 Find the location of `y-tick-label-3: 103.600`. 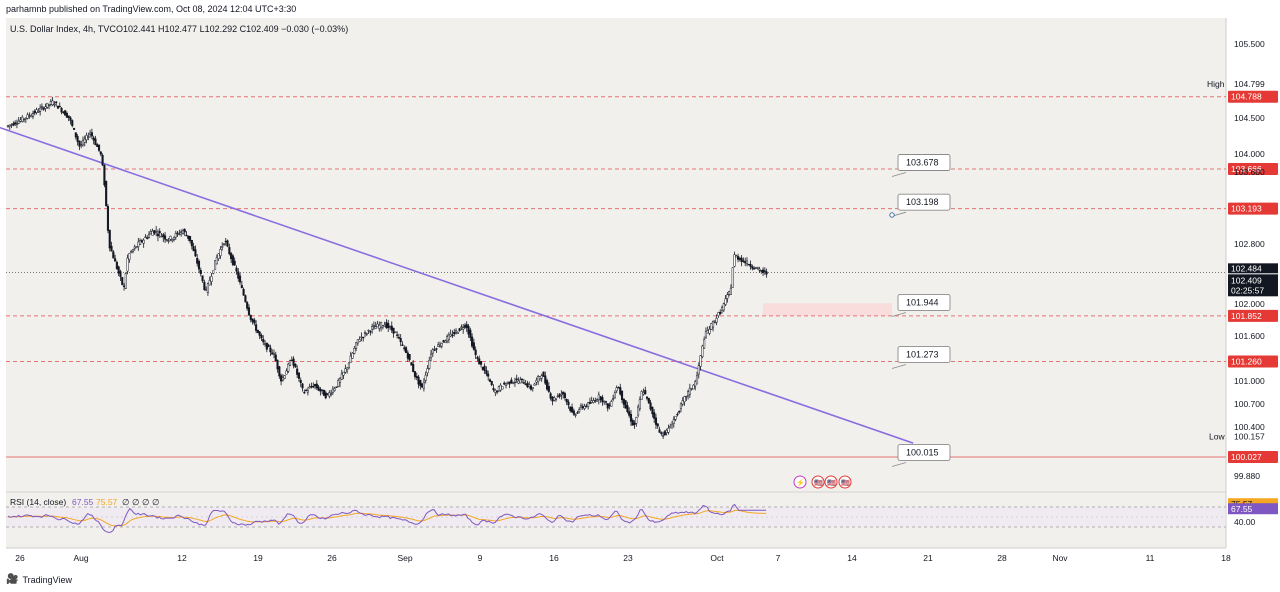

y-tick-label-3: 103.600 is located at coordinates (1249, 172).